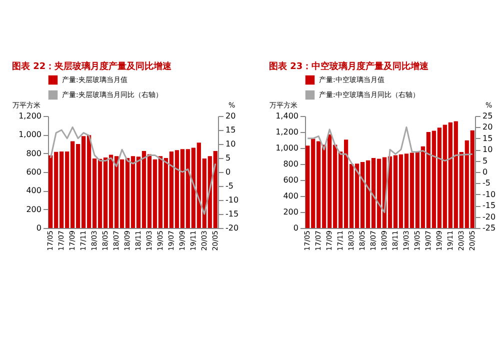 The width and height of the screenshot is (500, 362). Describe the element at coordinates (287, 116) in the screenshot. I see `y-tick-label: 1,400` at that location.